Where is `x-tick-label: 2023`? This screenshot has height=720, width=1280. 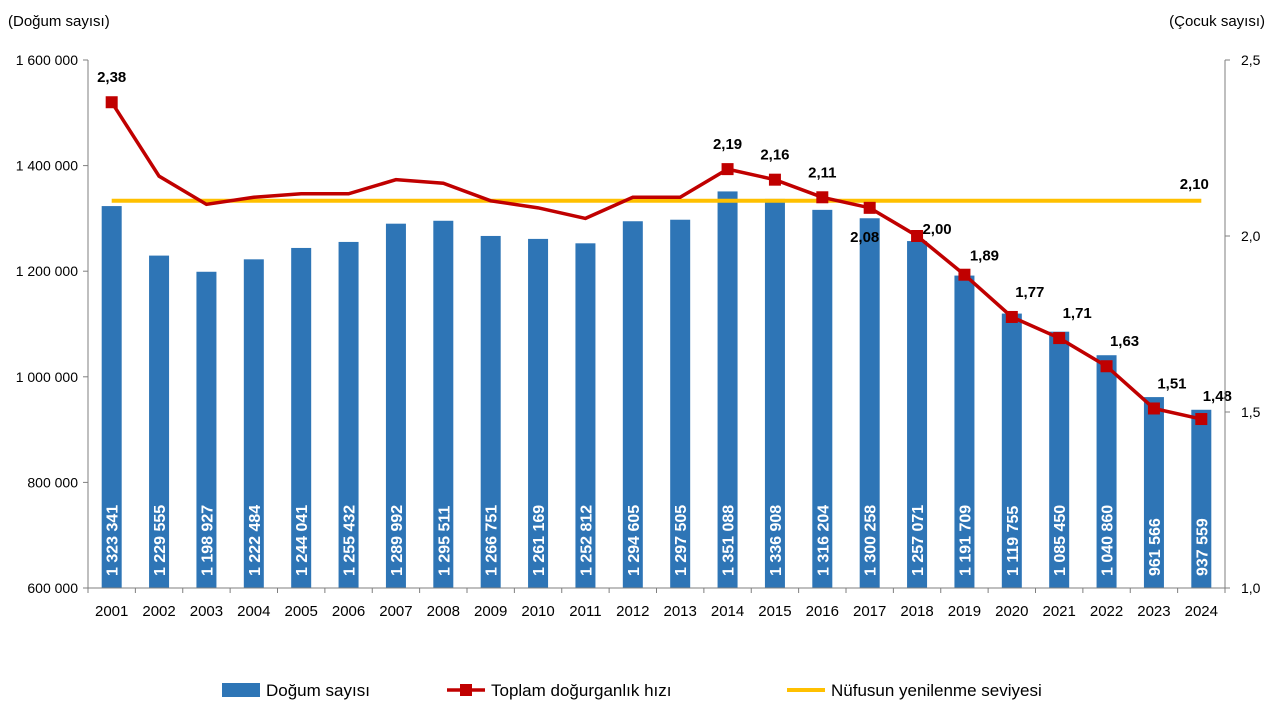 x-tick-label: 2023 is located at coordinates (1153, 611).